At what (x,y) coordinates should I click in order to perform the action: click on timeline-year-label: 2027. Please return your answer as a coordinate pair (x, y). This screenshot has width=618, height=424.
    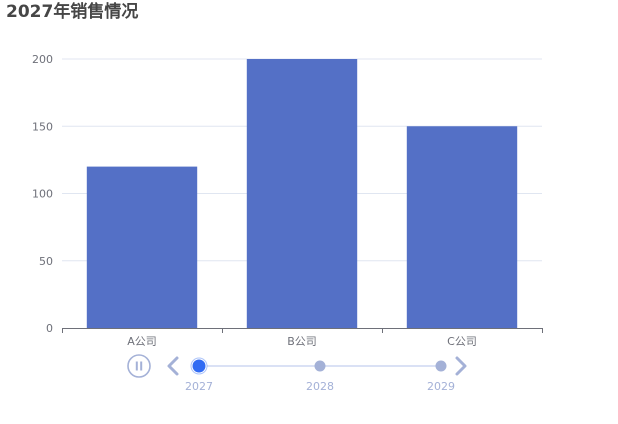
    Looking at the image, I should click on (199, 386).